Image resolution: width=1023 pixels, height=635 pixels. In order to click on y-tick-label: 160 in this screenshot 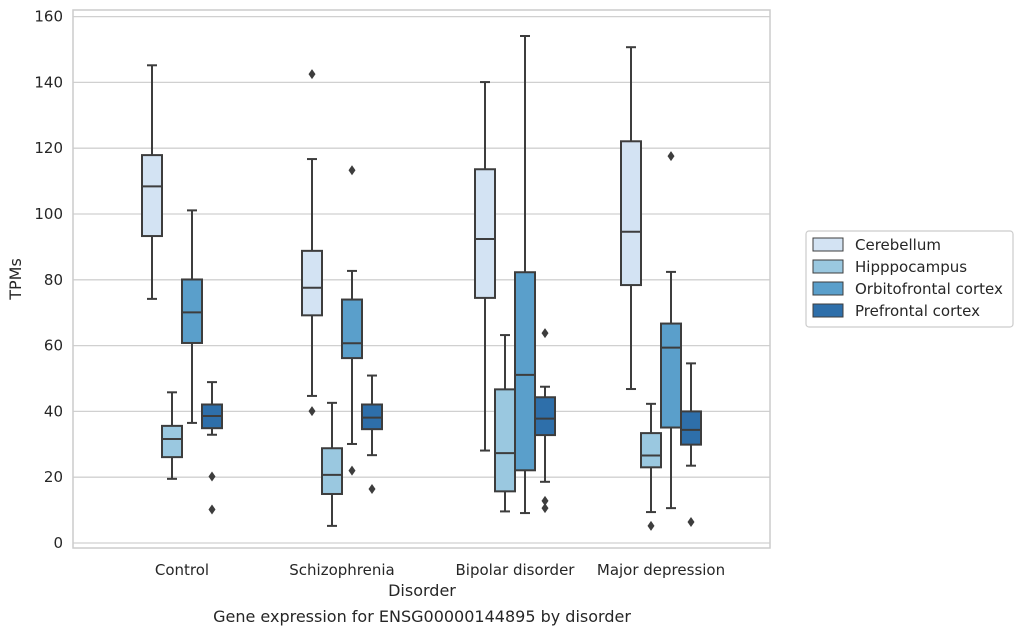, I will do `click(48, 17)`.